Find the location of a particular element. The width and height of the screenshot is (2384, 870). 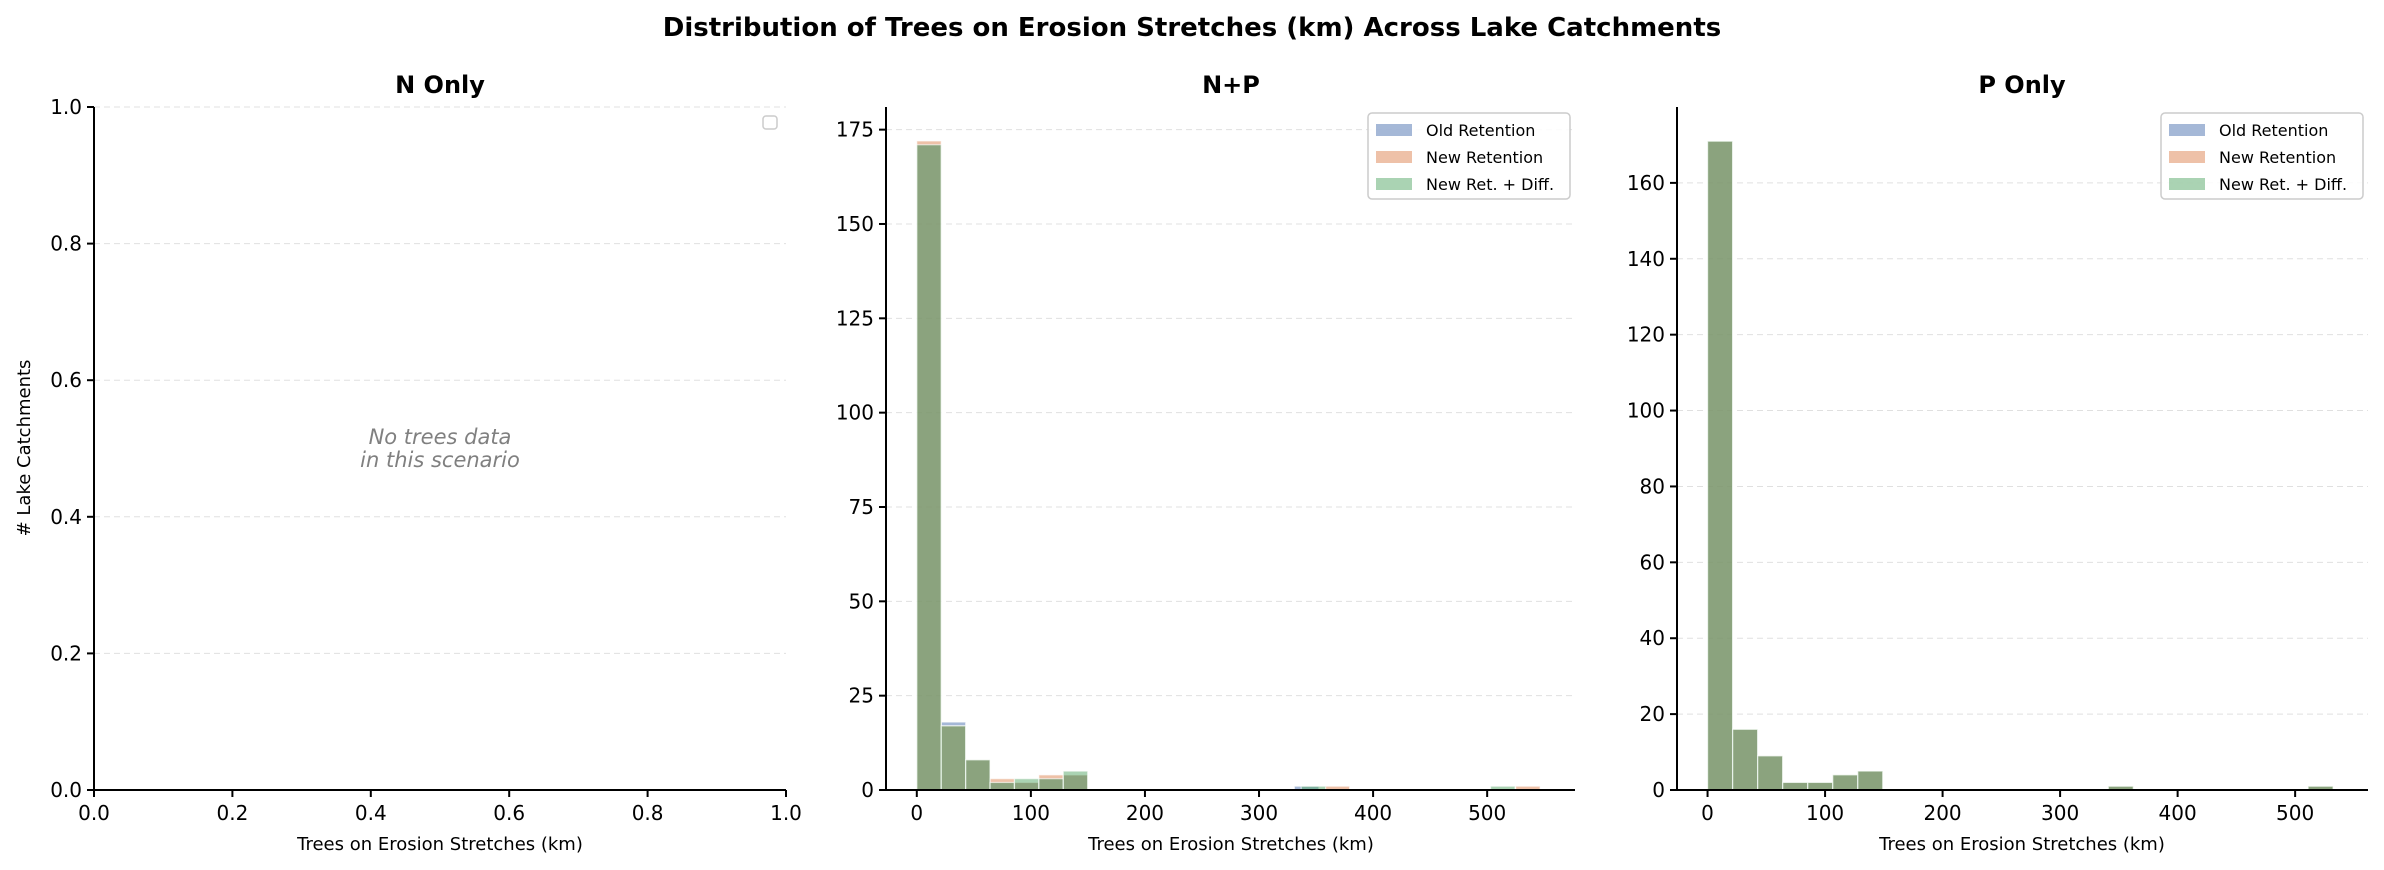

y-tick-label: 1.0 is located at coordinates (66, 107).